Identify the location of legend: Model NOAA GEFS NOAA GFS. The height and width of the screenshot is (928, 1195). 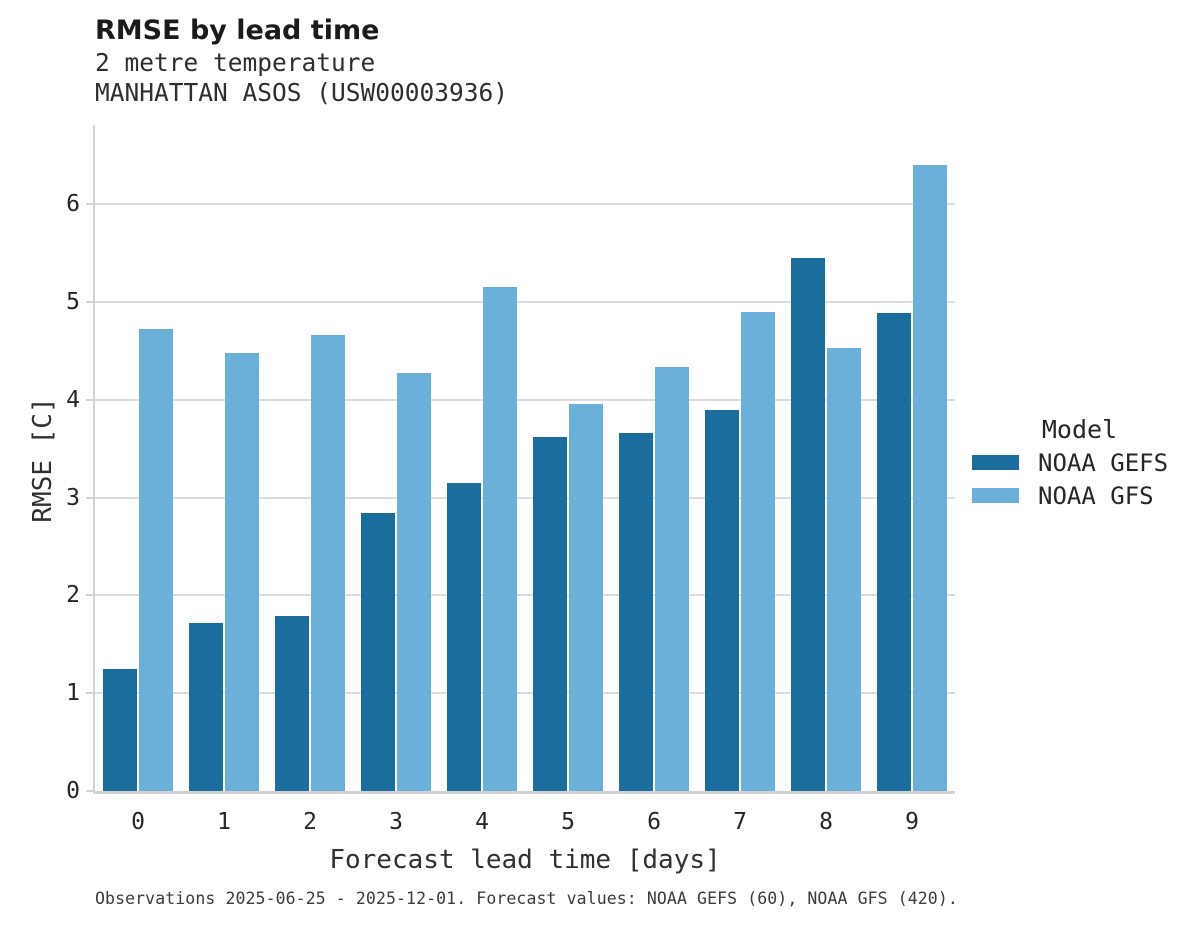
(1079, 462).